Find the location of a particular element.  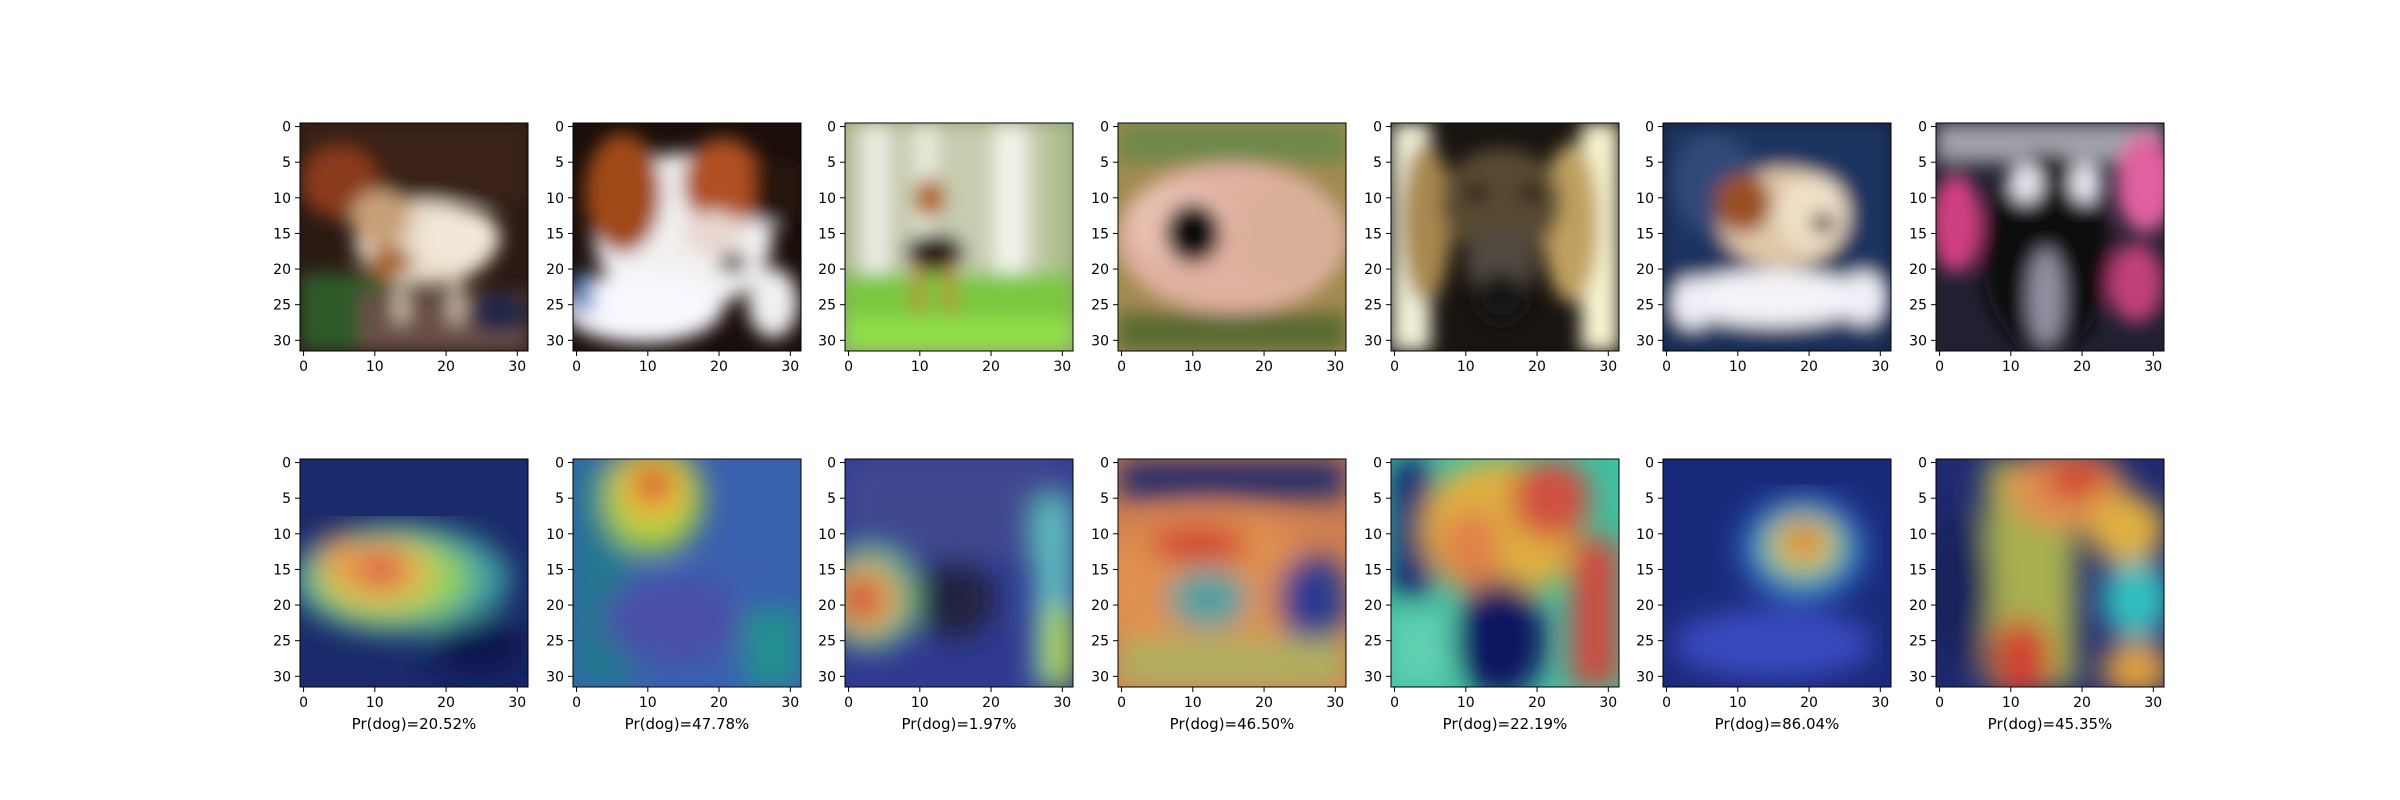

probability-label: Pr(dog)=47.78% is located at coordinates (687, 724).